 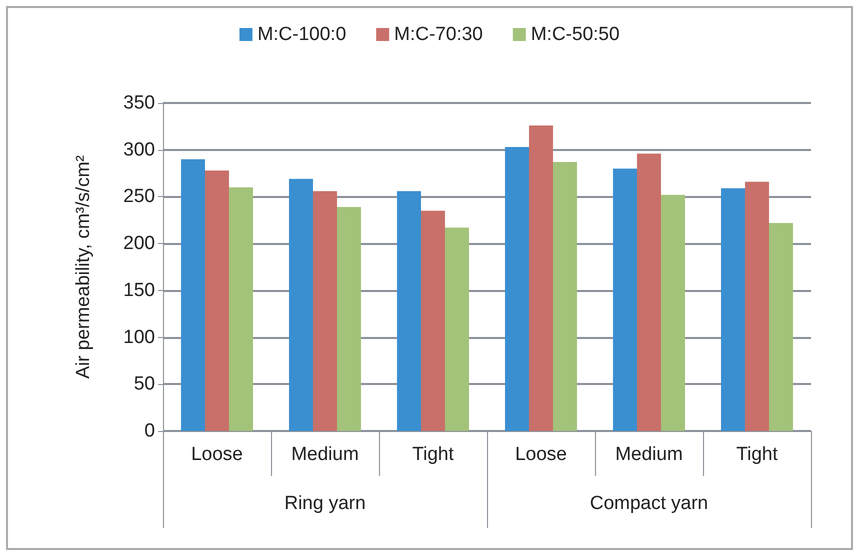 I want to click on y-tick-label: 50, so click(x=144, y=384).